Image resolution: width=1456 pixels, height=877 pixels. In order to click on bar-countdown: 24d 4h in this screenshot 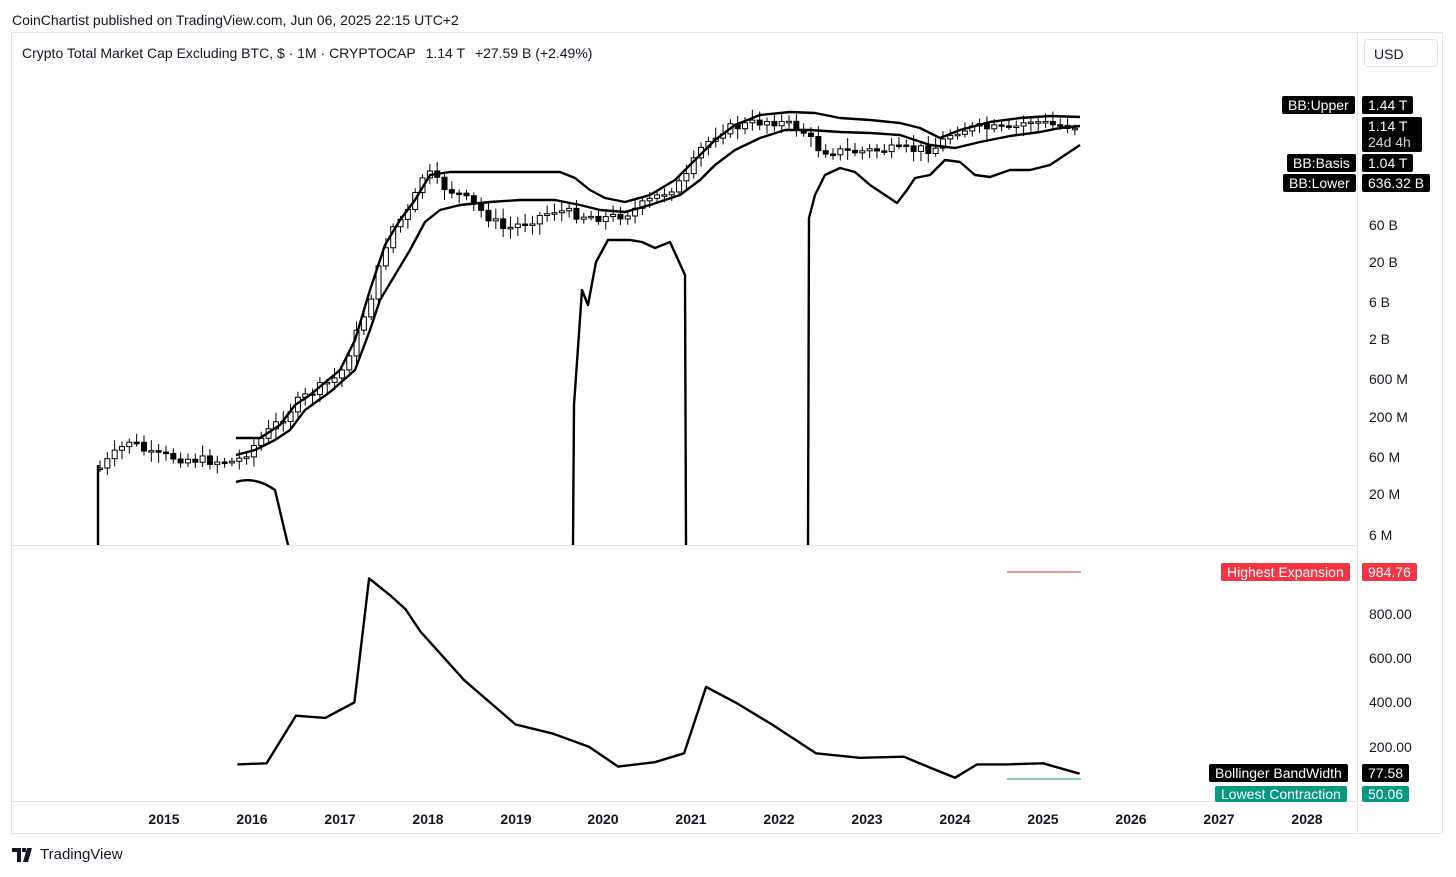, I will do `click(1389, 142)`.